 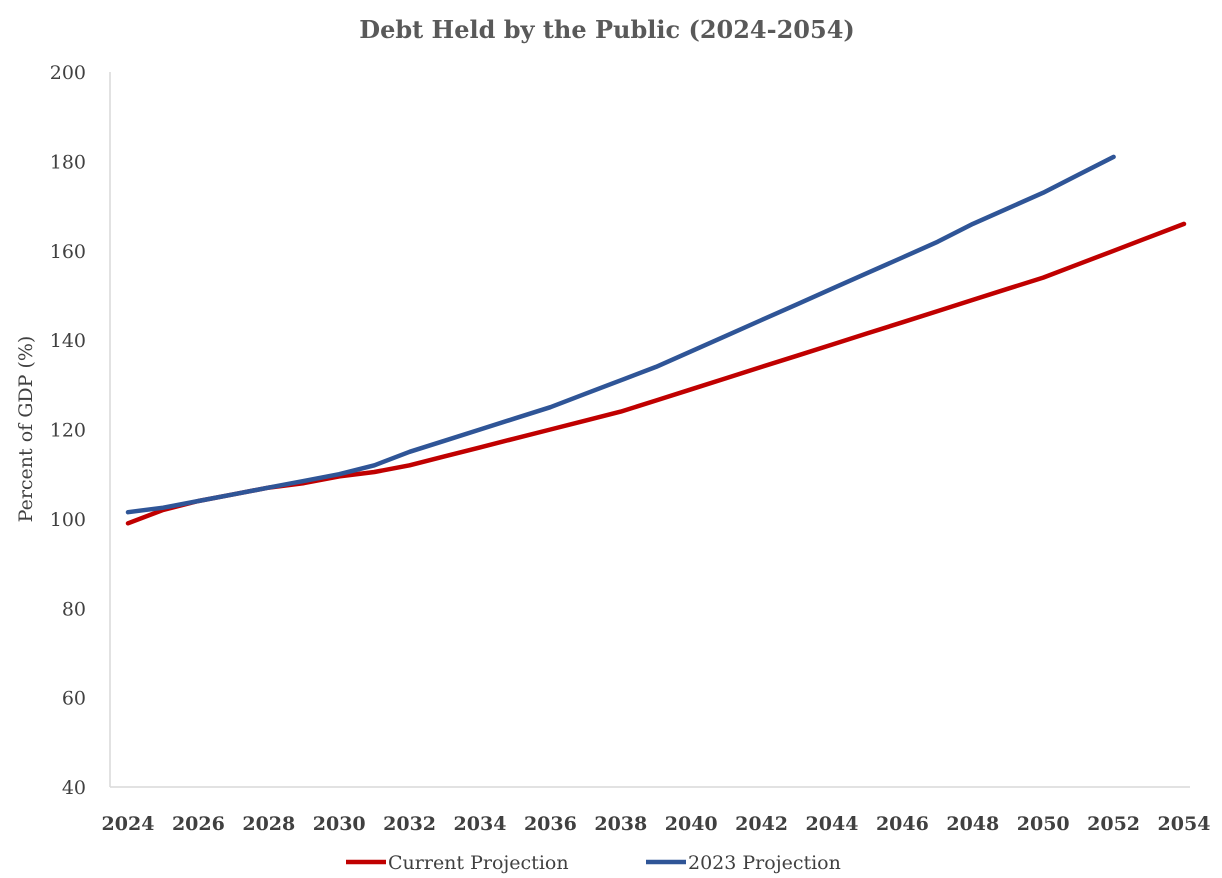 I want to click on x-tick-label: 2040, so click(x=691, y=824).